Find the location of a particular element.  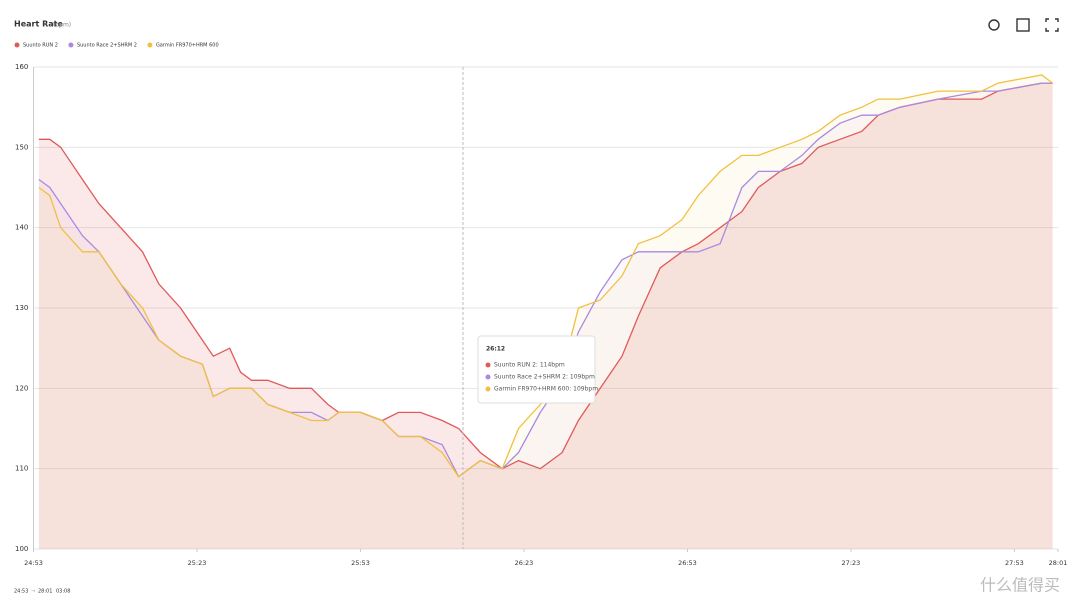

legend-label: Suunto RUN 2 is located at coordinates (40, 46).